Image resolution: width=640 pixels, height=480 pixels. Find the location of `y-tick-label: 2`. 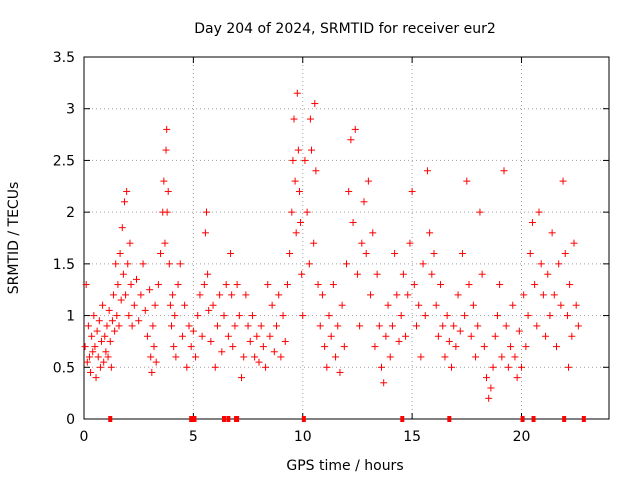

y-tick-label: 2 is located at coordinates (70, 213).